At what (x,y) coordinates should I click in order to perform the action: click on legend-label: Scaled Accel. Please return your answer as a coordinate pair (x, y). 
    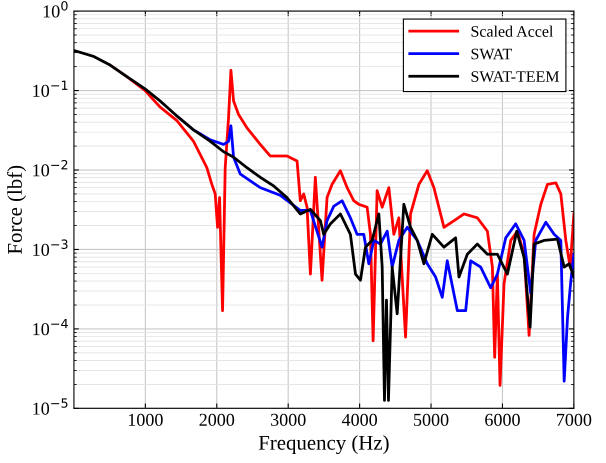
    Looking at the image, I should click on (513, 31).